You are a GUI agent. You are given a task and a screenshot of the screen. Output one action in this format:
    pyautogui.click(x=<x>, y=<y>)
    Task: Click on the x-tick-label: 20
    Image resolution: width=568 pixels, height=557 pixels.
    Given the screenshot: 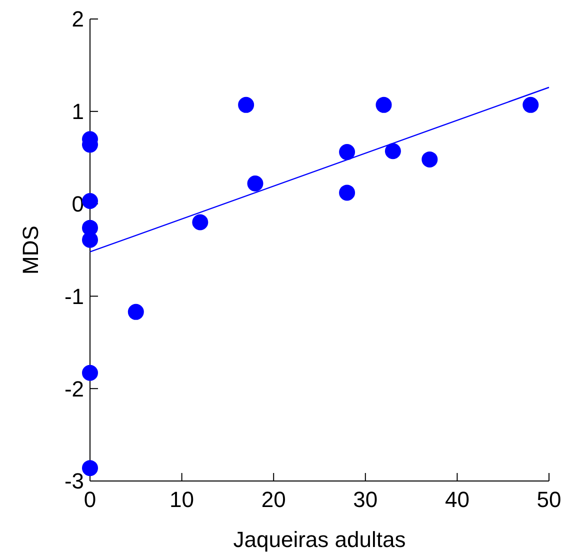 What is the action you would take?
    pyautogui.click(x=273, y=499)
    